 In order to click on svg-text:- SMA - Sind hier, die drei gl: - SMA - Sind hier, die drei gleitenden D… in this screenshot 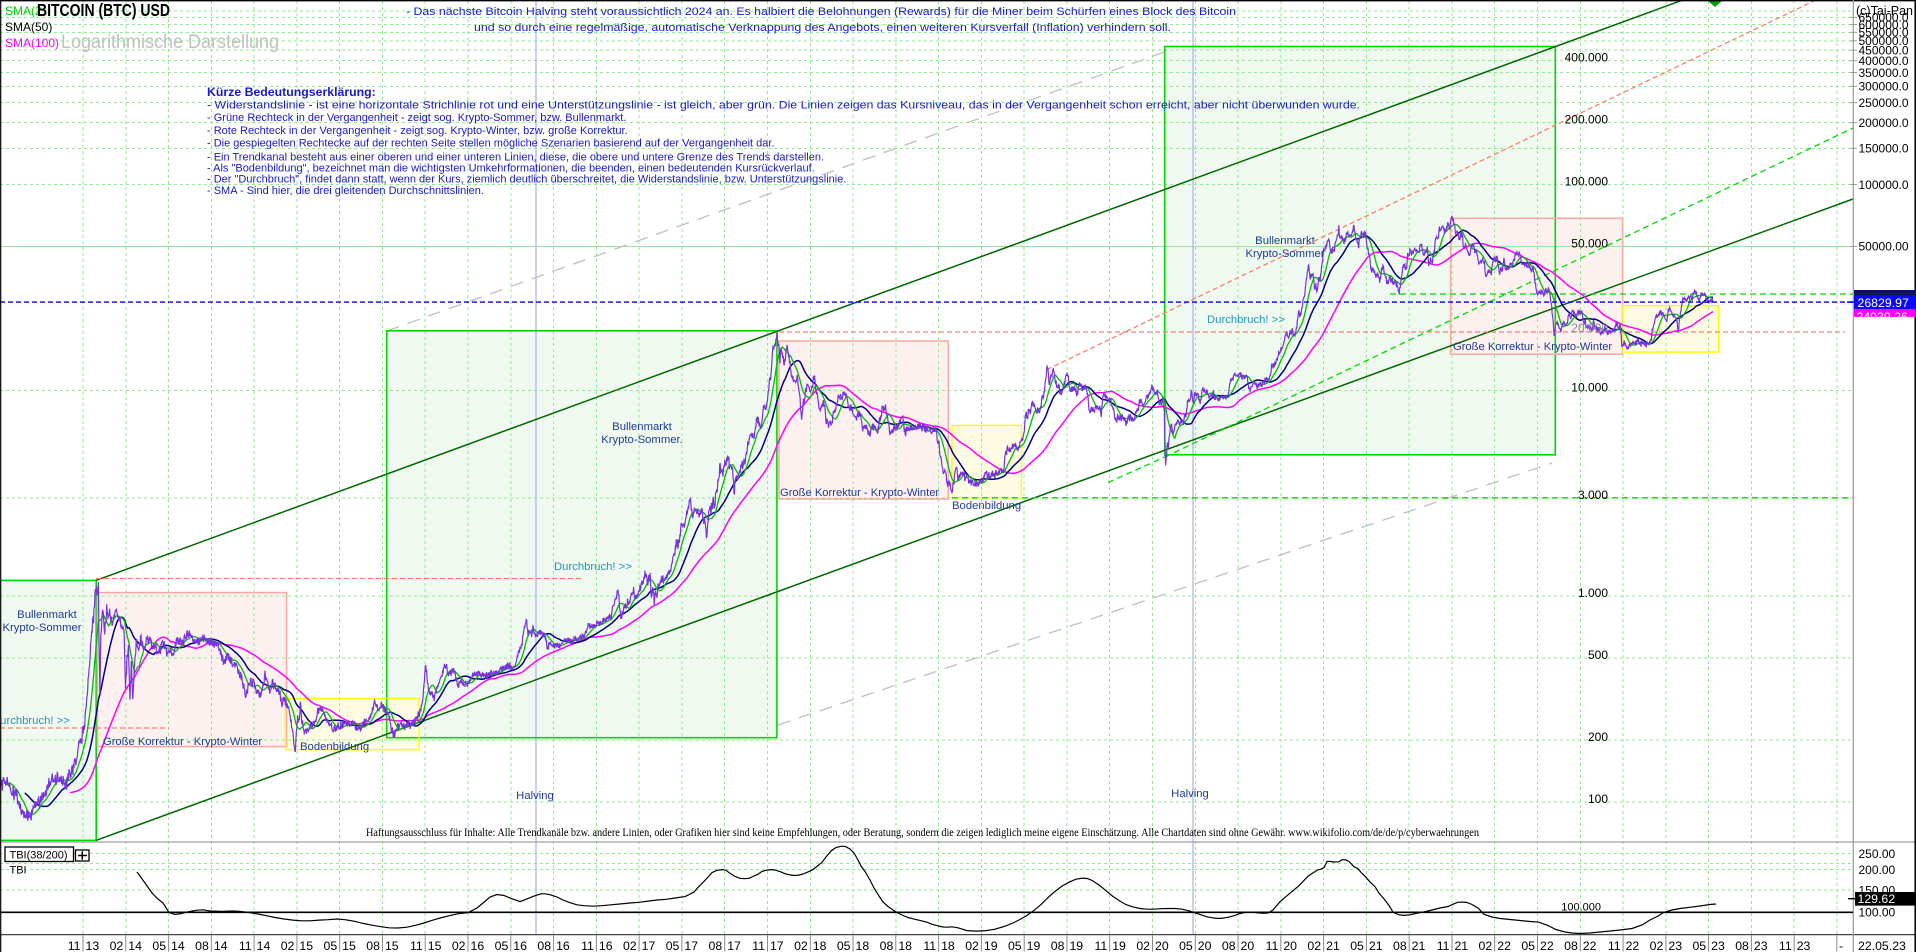, I will do `click(345, 191)`.